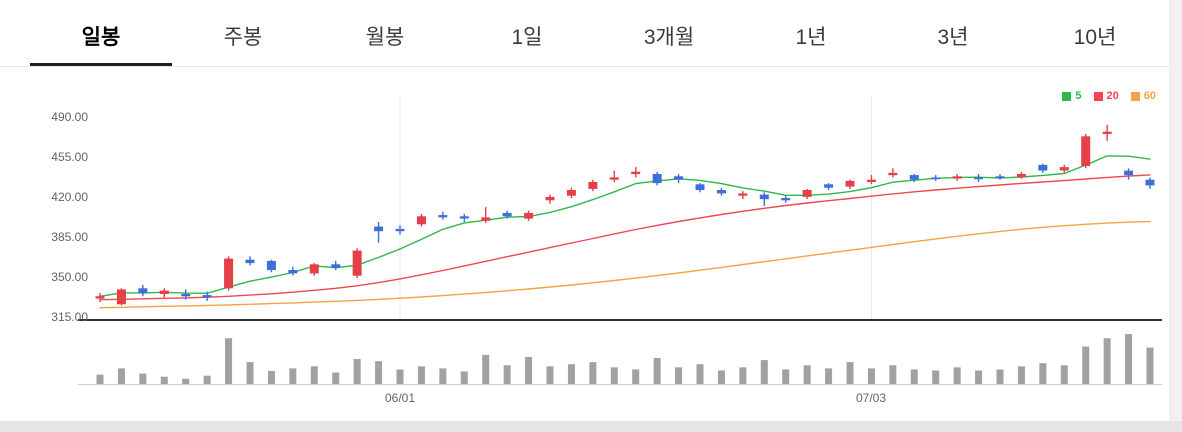  What do you see at coordinates (69, 237) in the screenshot?
I see `y-axis-tick: 385.00` at bounding box center [69, 237].